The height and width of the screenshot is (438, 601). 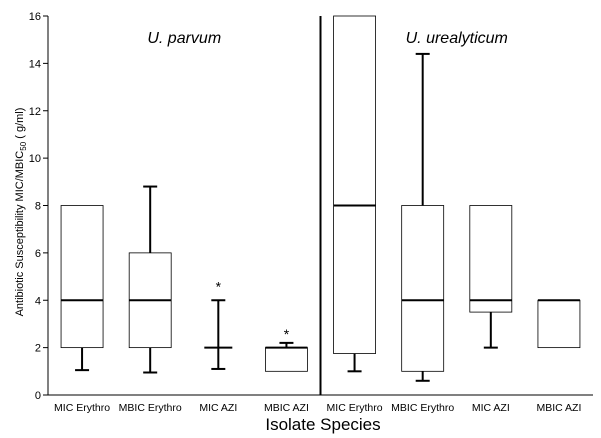 What do you see at coordinates (38, 349) in the screenshot?
I see `y-tick-label: 2` at bounding box center [38, 349].